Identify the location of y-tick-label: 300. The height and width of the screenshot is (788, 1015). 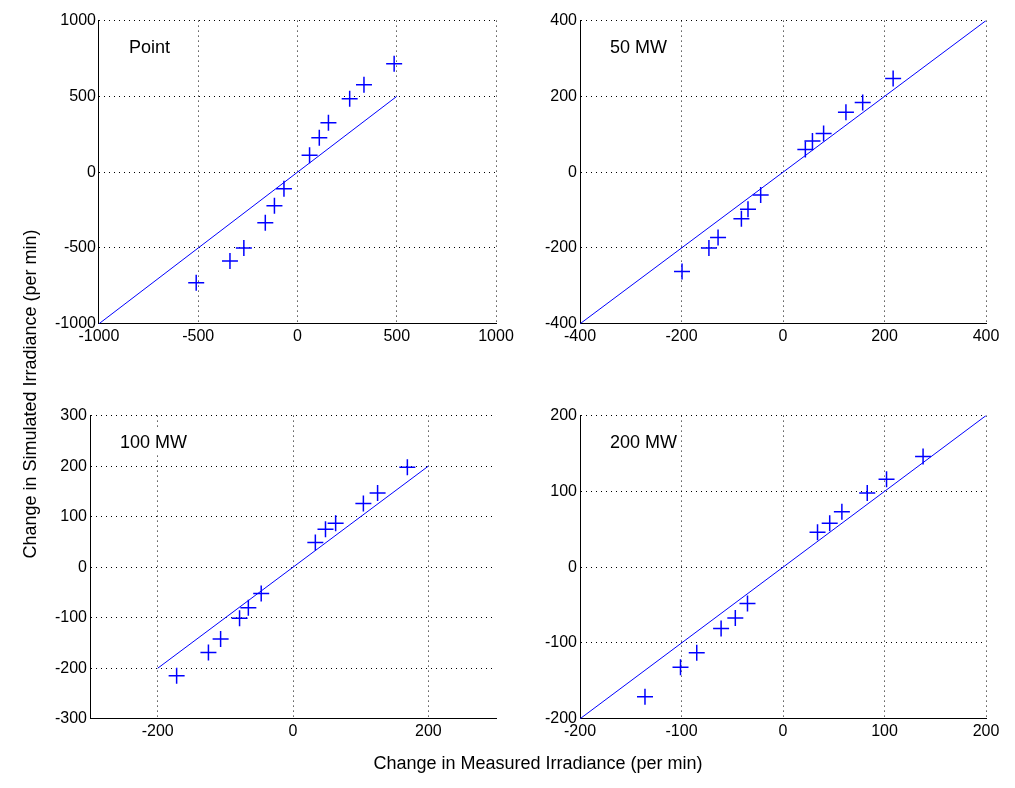
(74, 415).